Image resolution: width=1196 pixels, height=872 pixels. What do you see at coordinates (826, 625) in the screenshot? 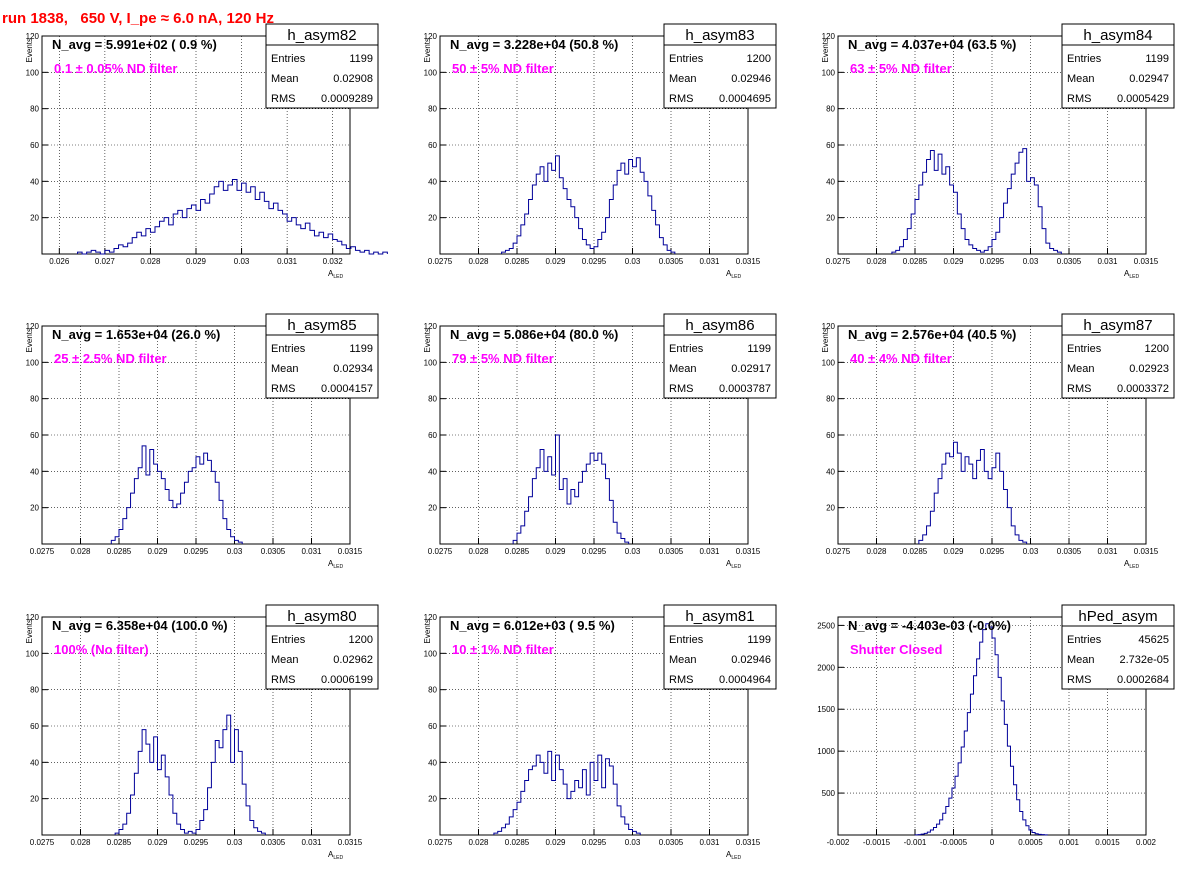
I see `y-tick-label: 2500` at bounding box center [826, 625].